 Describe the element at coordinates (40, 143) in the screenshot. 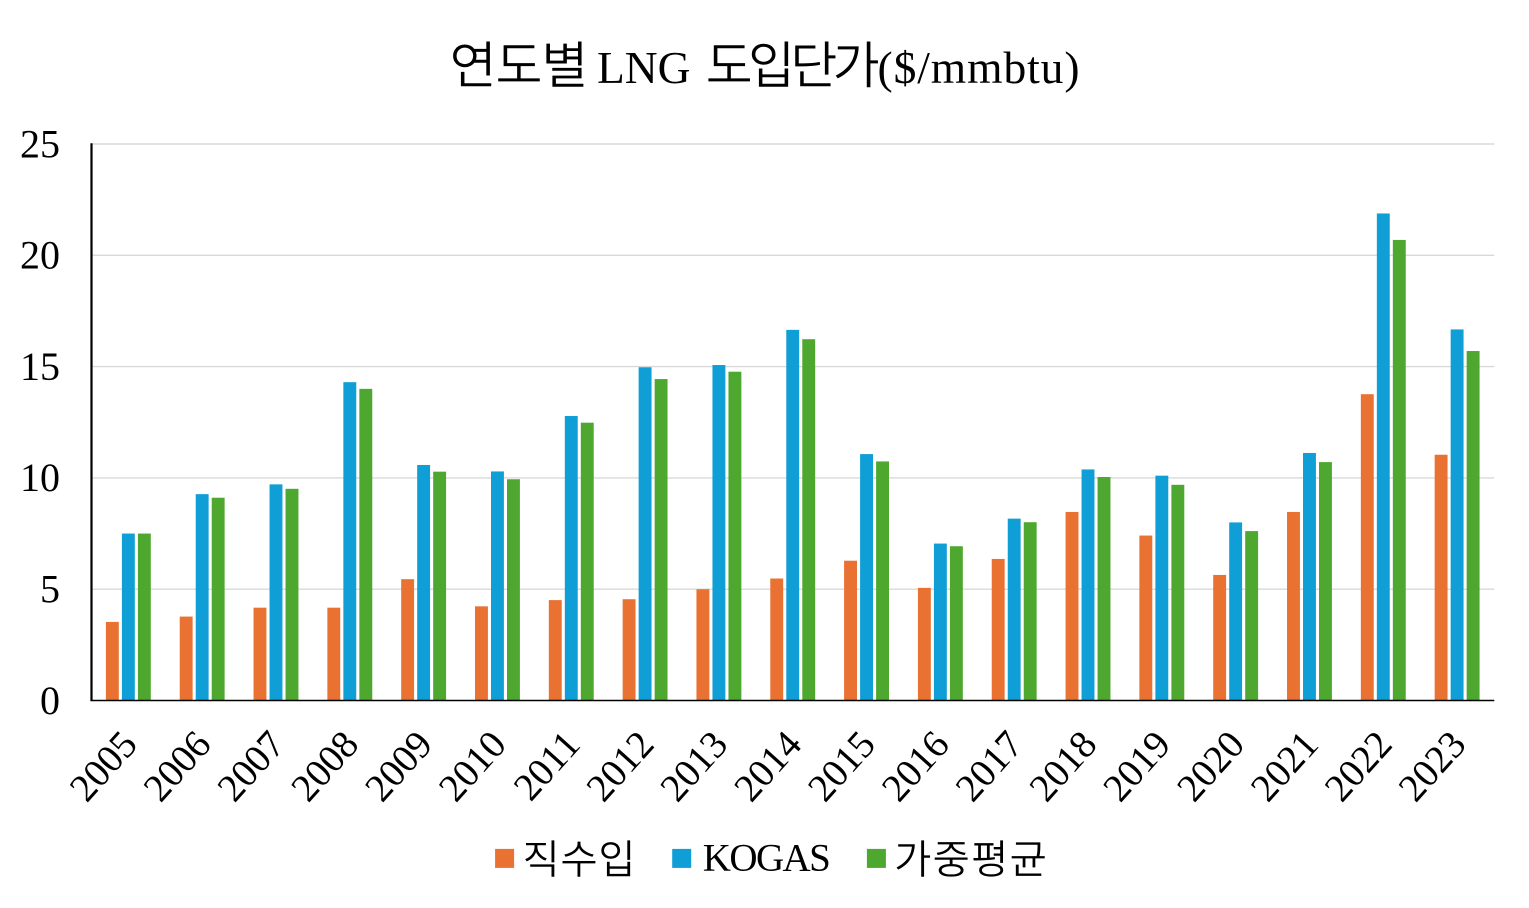

I see `svg-text: 25` at that location.